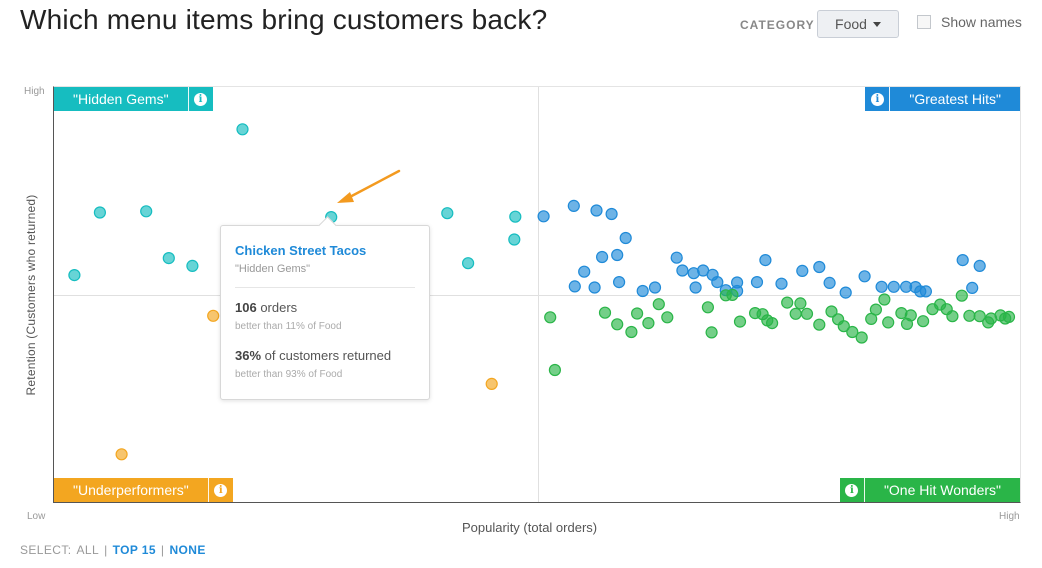 The height and width of the screenshot is (568, 1042). Describe the element at coordinates (301, 250) in the screenshot. I see `tooltip-item-name: Chicken Street Tacos` at that location.